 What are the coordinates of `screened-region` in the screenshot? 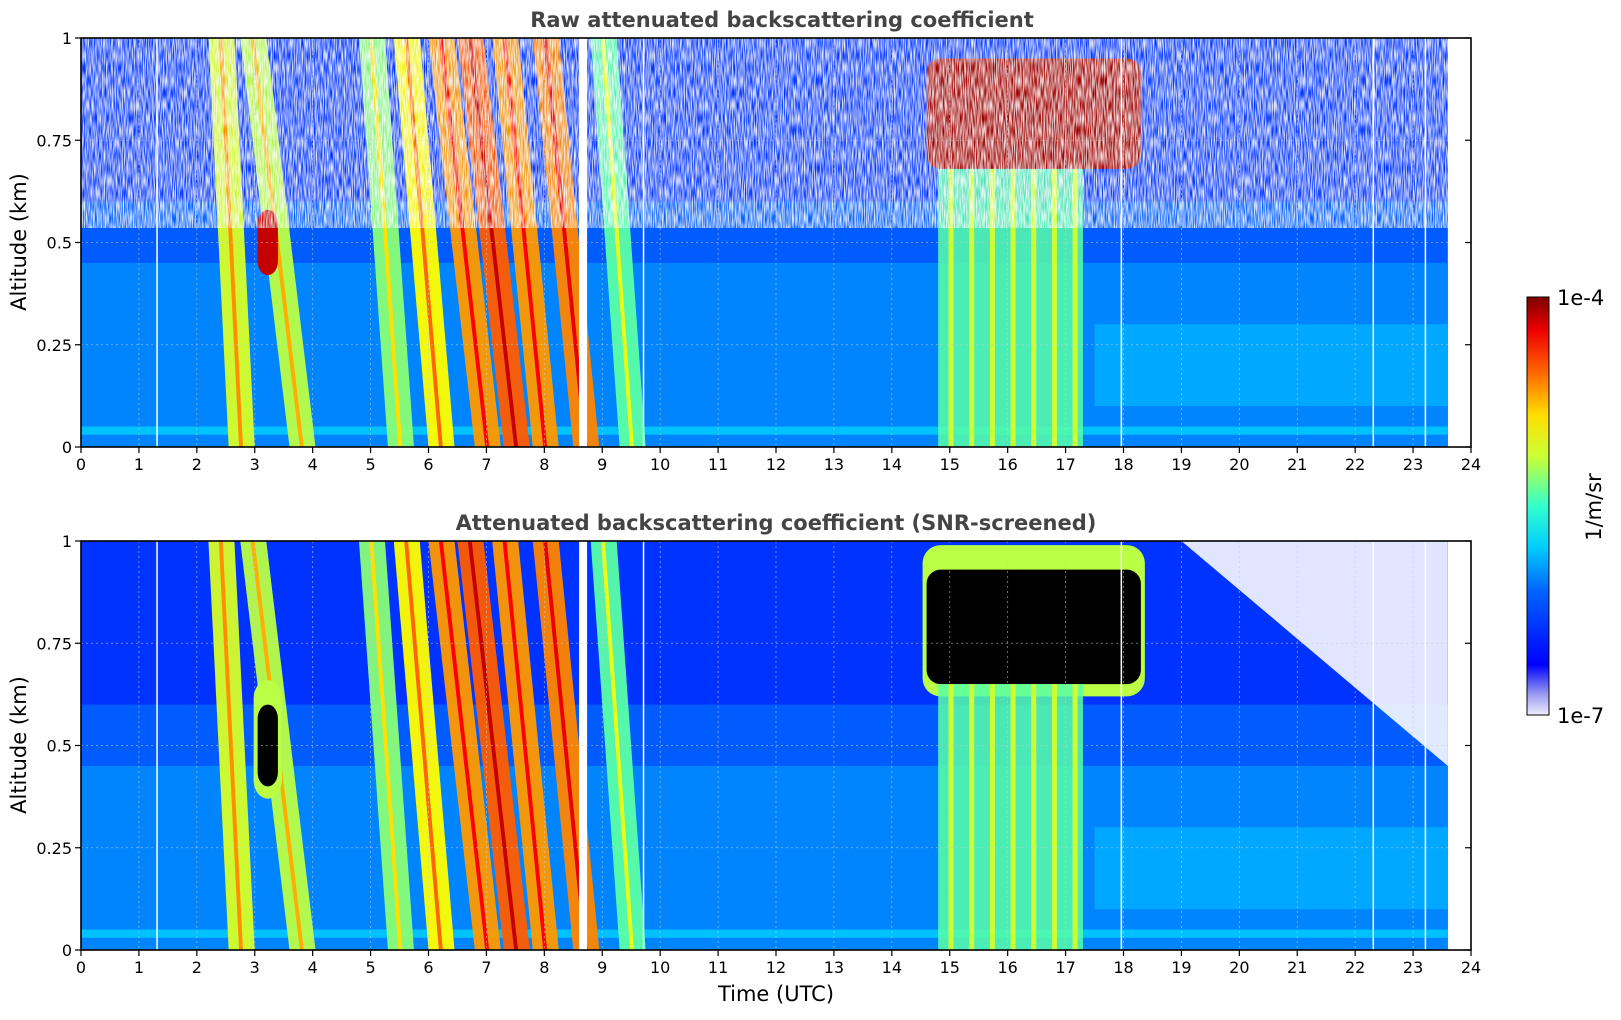 It's located at (1314, 653).